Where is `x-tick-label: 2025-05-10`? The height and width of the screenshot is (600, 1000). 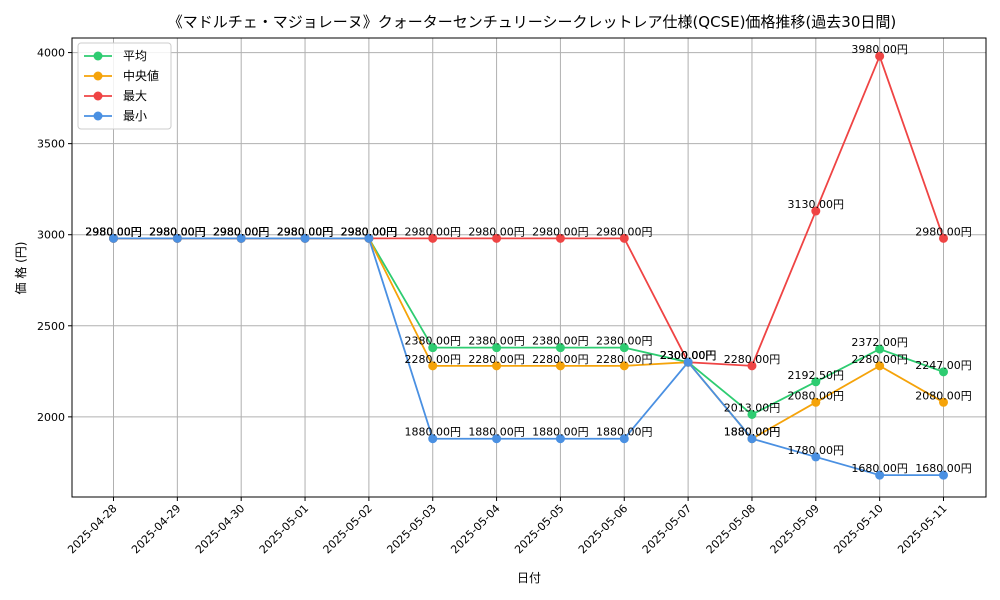 x-tick-label: 2025-05-10 is located at coordinates (858, 529).